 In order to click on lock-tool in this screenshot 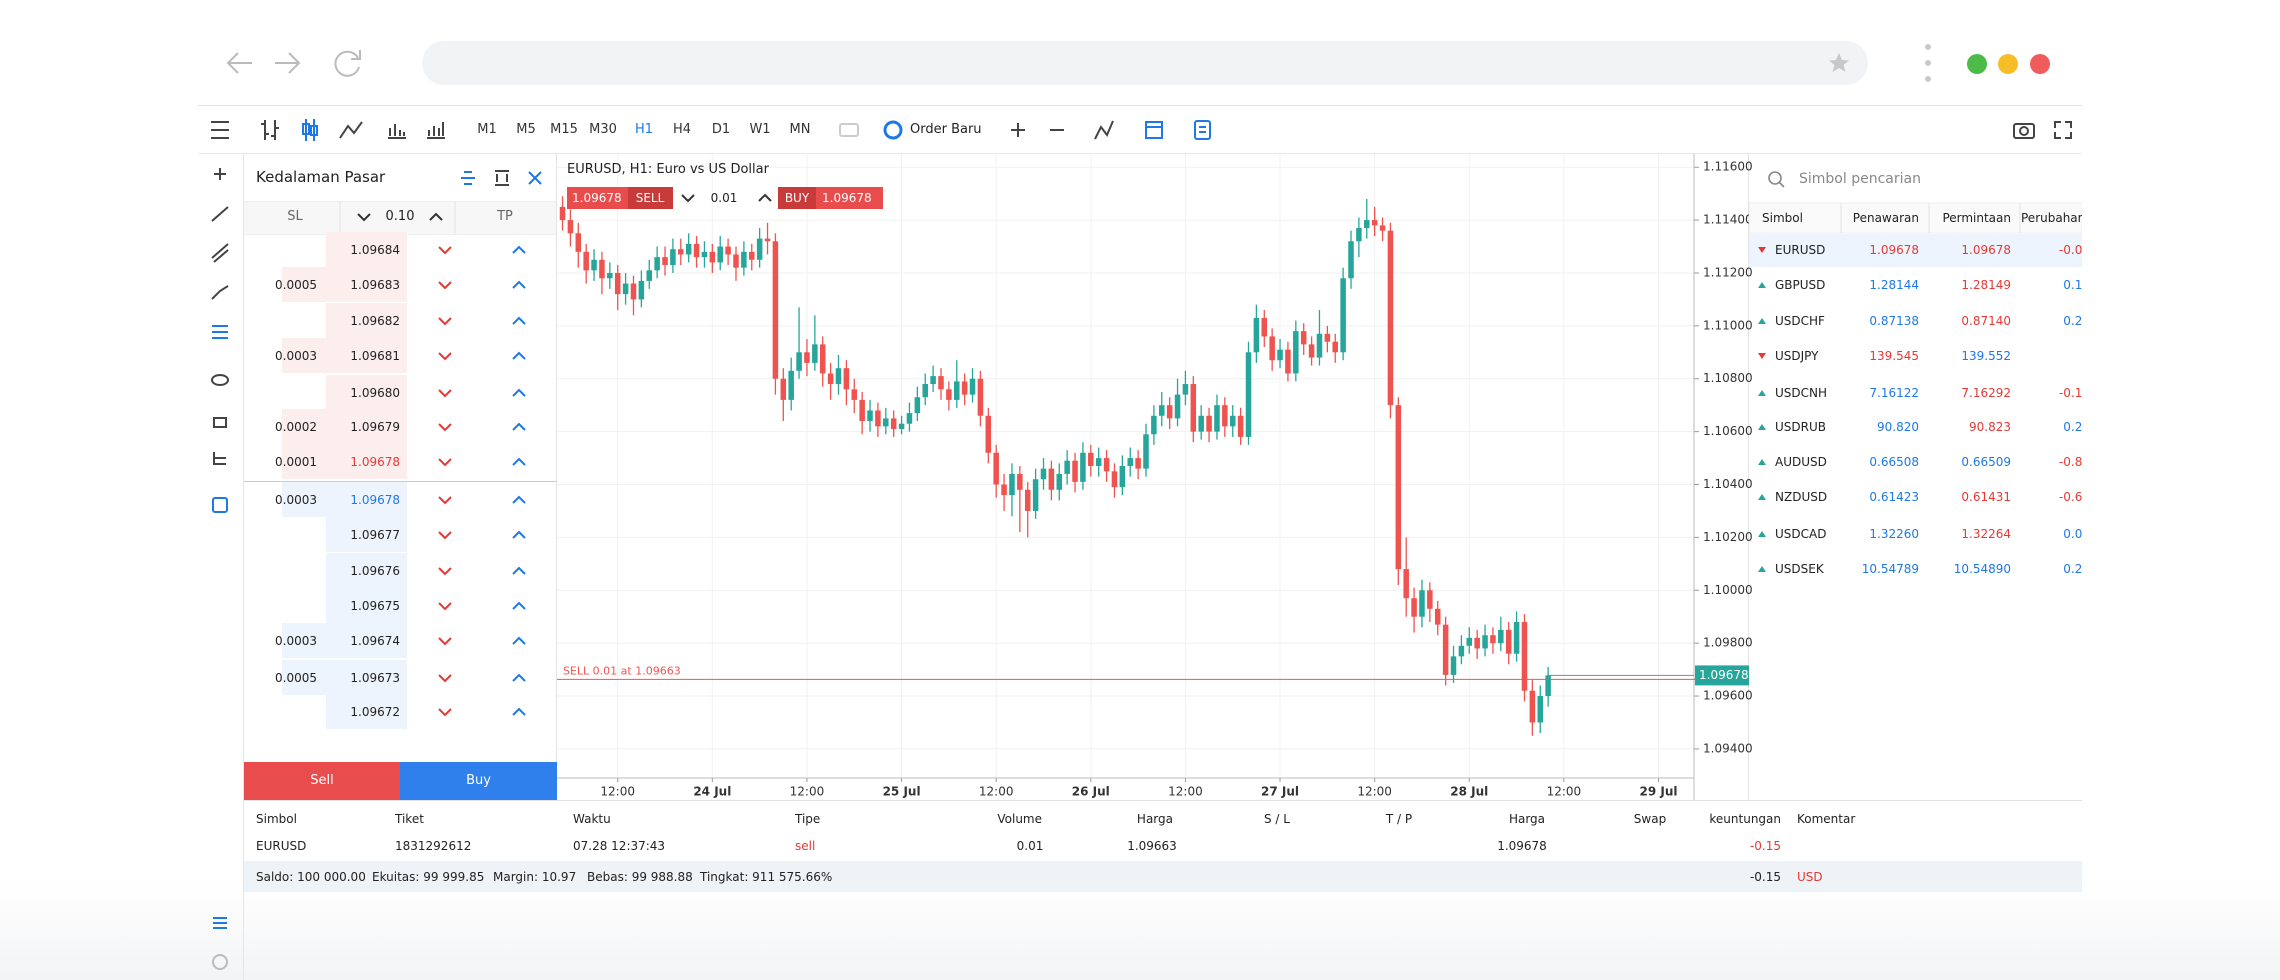, I will do `click(220, 422)`.